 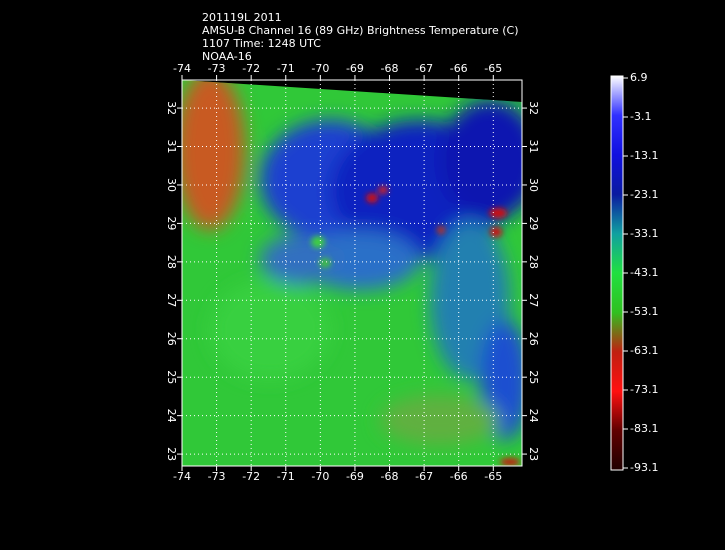 What do you see at coordinates (644, 155) in the screenshot?
I see `colorbar-tick-label: -13.1` at bounding box center [644, 155].